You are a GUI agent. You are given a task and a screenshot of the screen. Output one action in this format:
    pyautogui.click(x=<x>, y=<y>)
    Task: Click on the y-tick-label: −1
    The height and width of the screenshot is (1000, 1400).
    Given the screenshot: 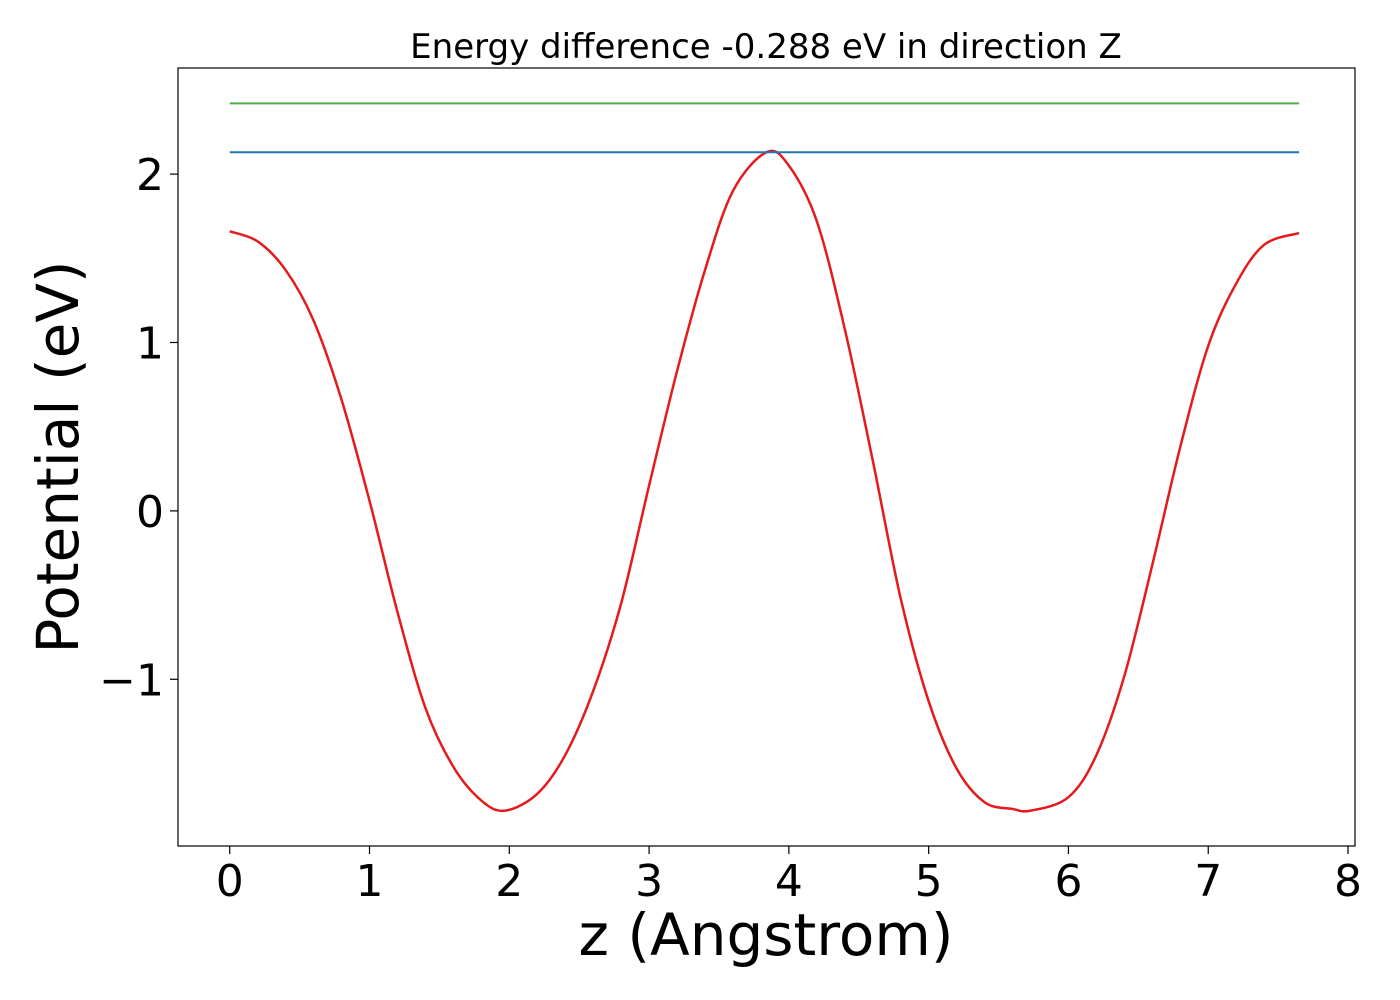 What is the action you would take?
    pyautogui.click(x=131, y=680)
    